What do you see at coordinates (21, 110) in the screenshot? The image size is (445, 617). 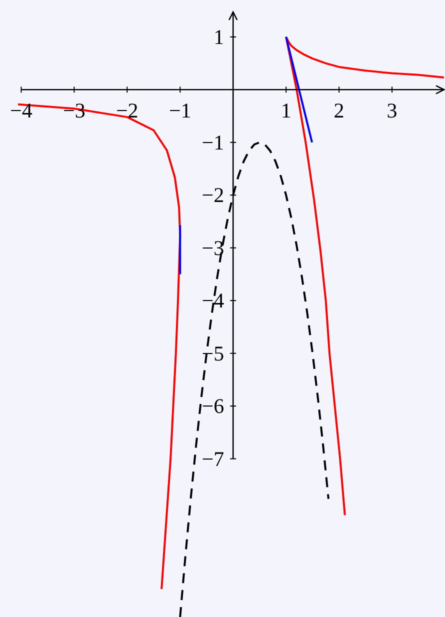 I see `x-tick-label: −4` at bounding box center [21, 110].